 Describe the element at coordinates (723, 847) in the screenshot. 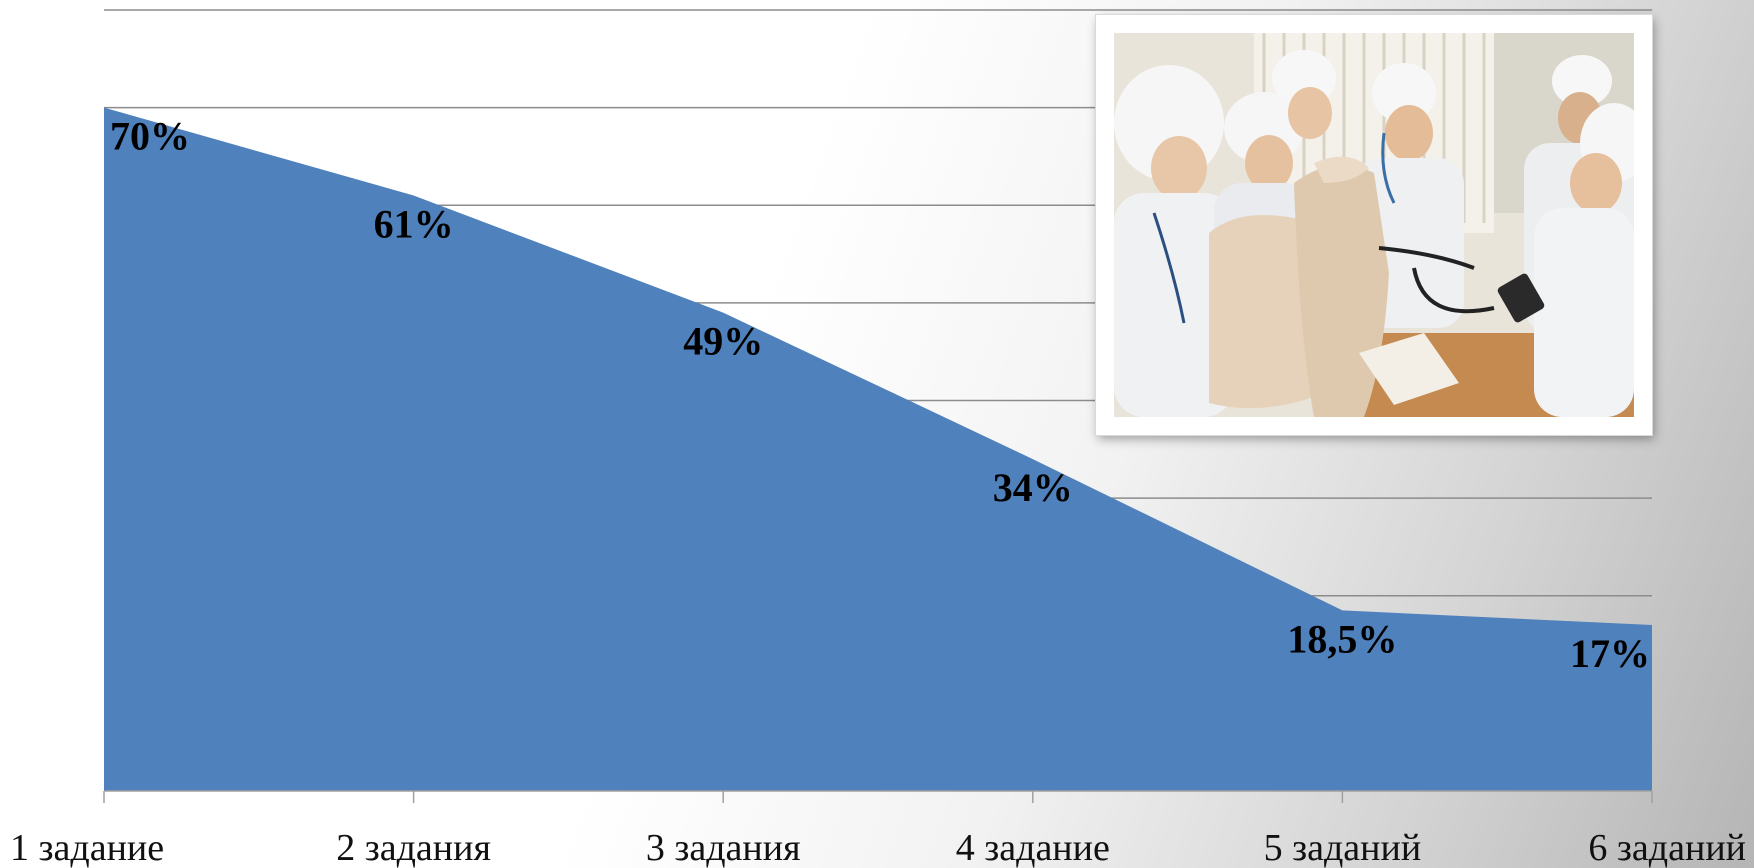

I see `x-tick-label: 3 задания` at that location.